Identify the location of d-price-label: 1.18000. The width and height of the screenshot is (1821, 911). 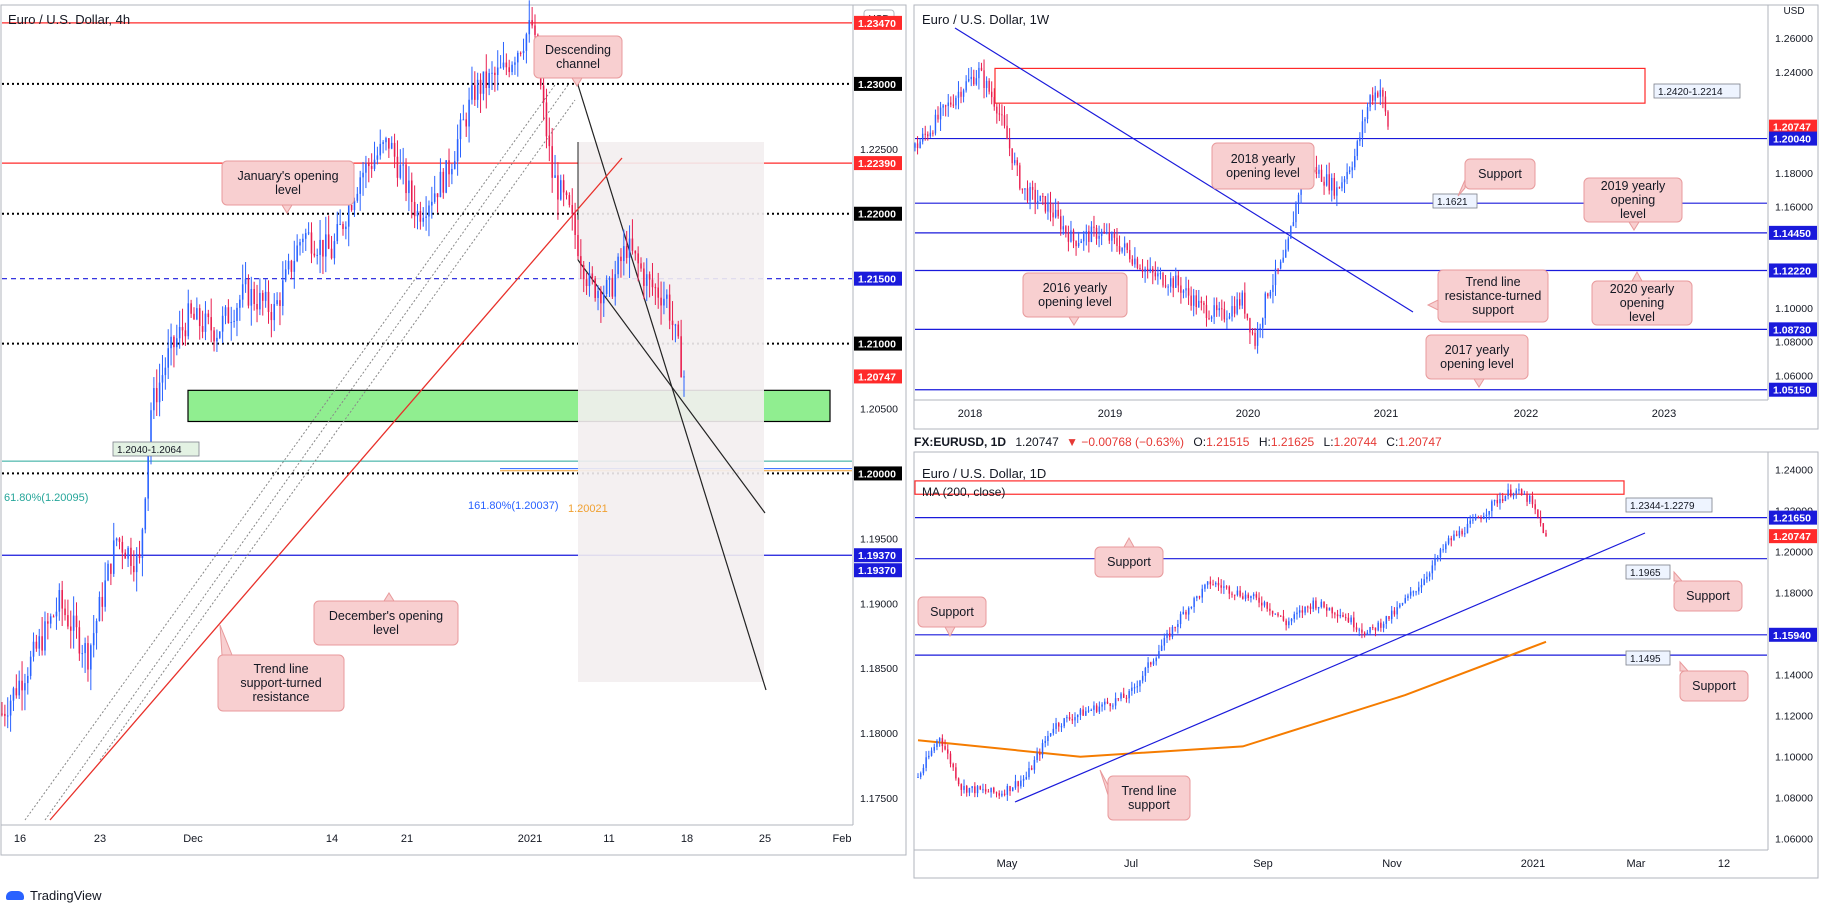
(1794, 594).